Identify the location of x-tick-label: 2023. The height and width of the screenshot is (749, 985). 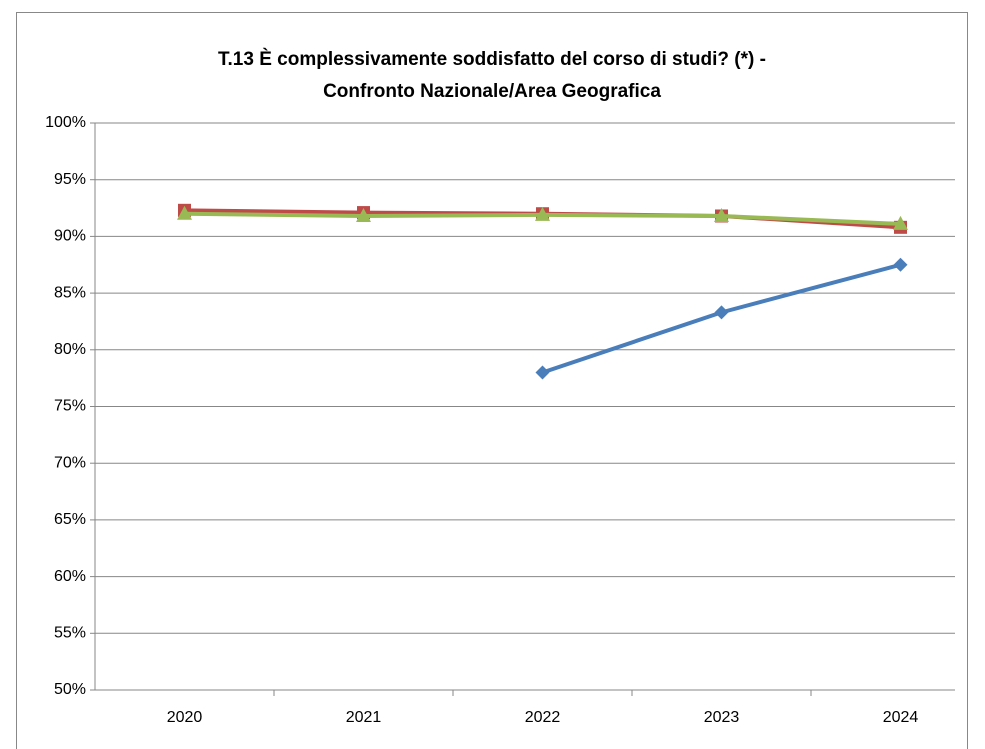
(722, 717).